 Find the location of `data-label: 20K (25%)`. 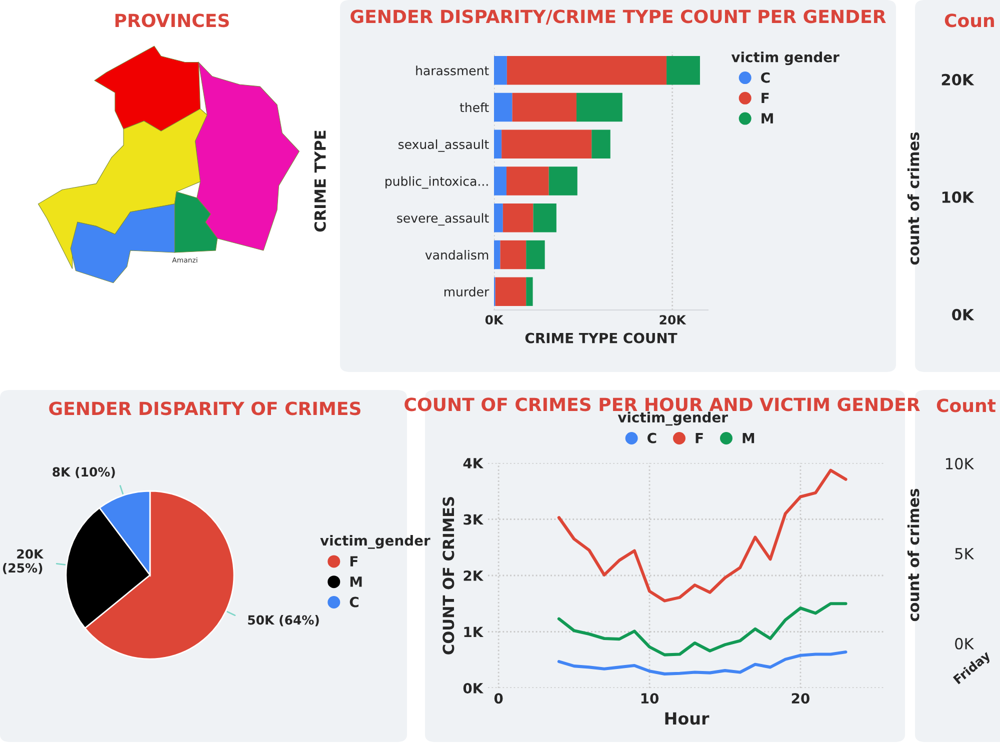

data-label: 20K (25%) is located at coordinates (23, 561).